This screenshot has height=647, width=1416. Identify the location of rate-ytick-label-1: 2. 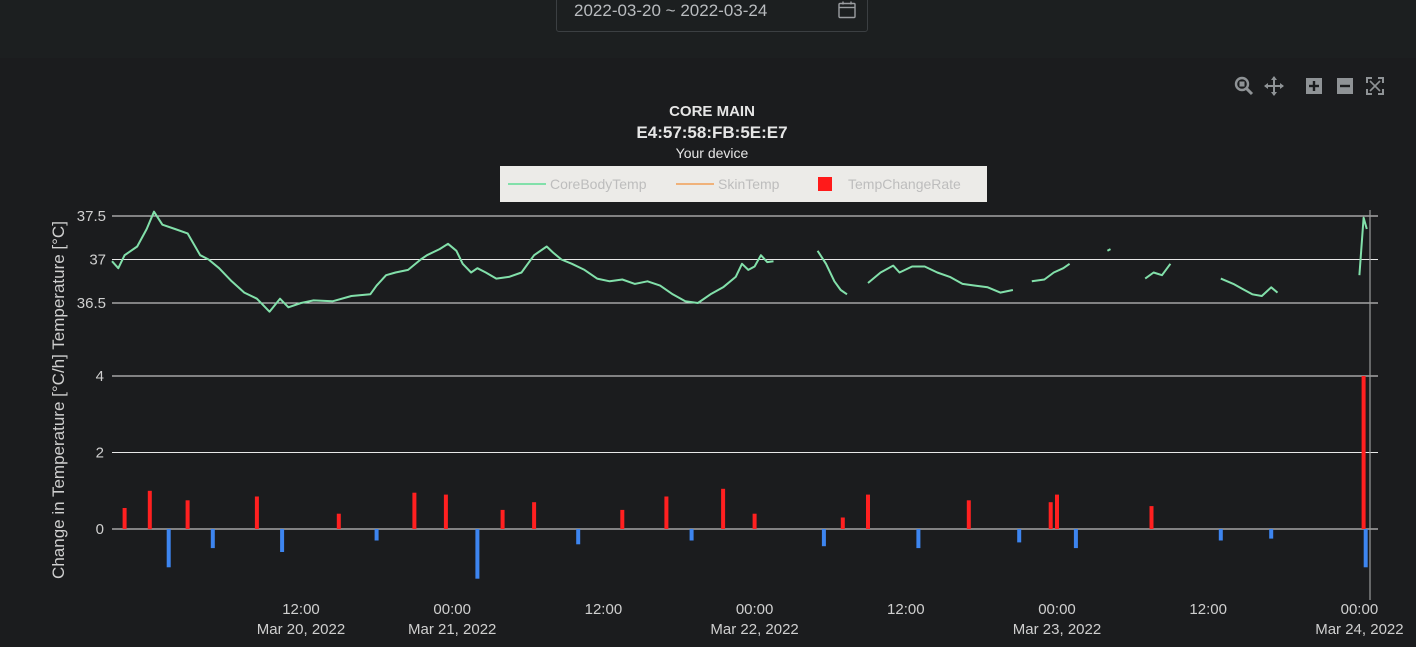
(100, 453).